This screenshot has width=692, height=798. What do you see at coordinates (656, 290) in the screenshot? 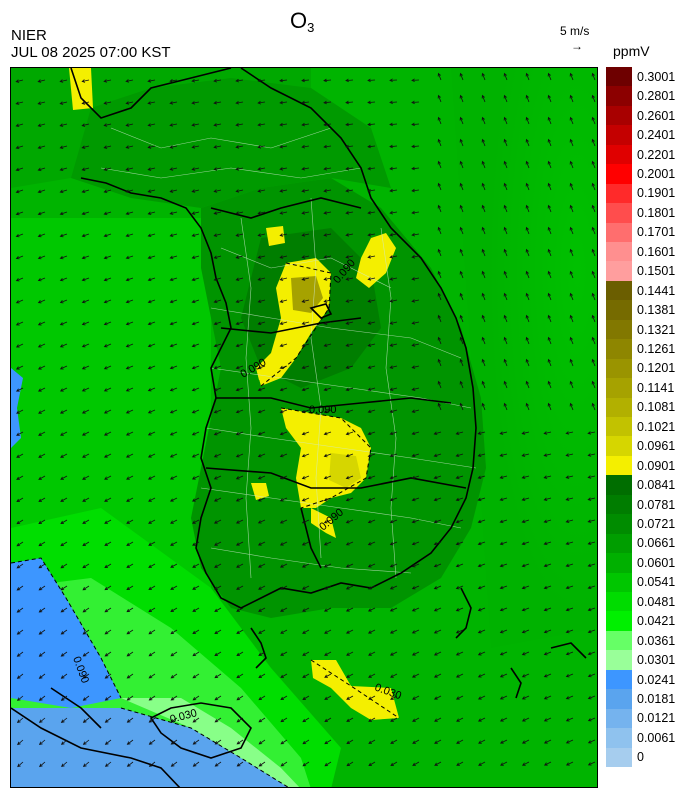
I see `legend-label: 0.1441` at bounding box center [656, 290].